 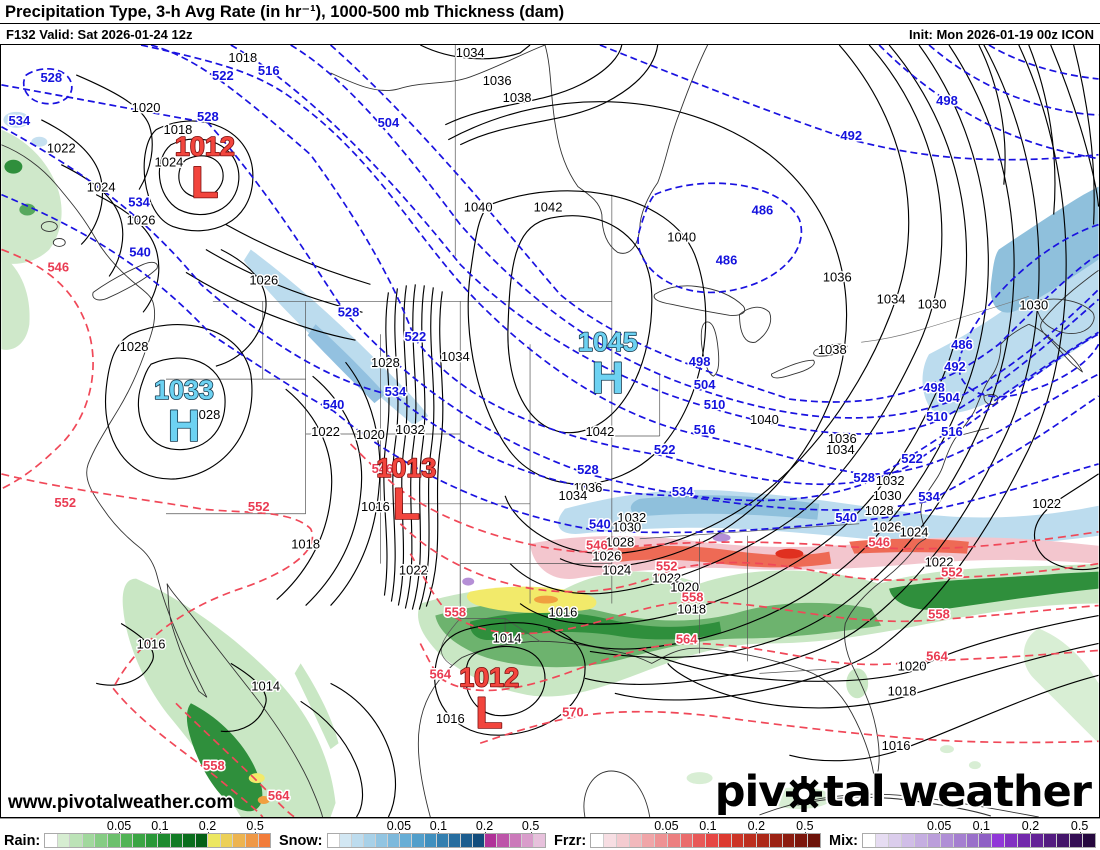 I want to click on isobar-label: 1036, so click(x=587, y=487).